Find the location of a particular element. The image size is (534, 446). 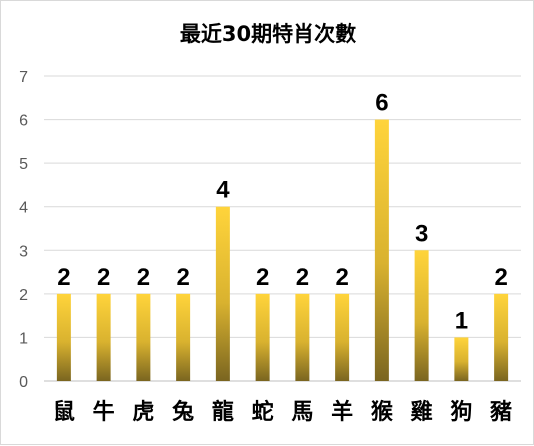

y-tick-label: 4 is located at coordinates (23, 208).